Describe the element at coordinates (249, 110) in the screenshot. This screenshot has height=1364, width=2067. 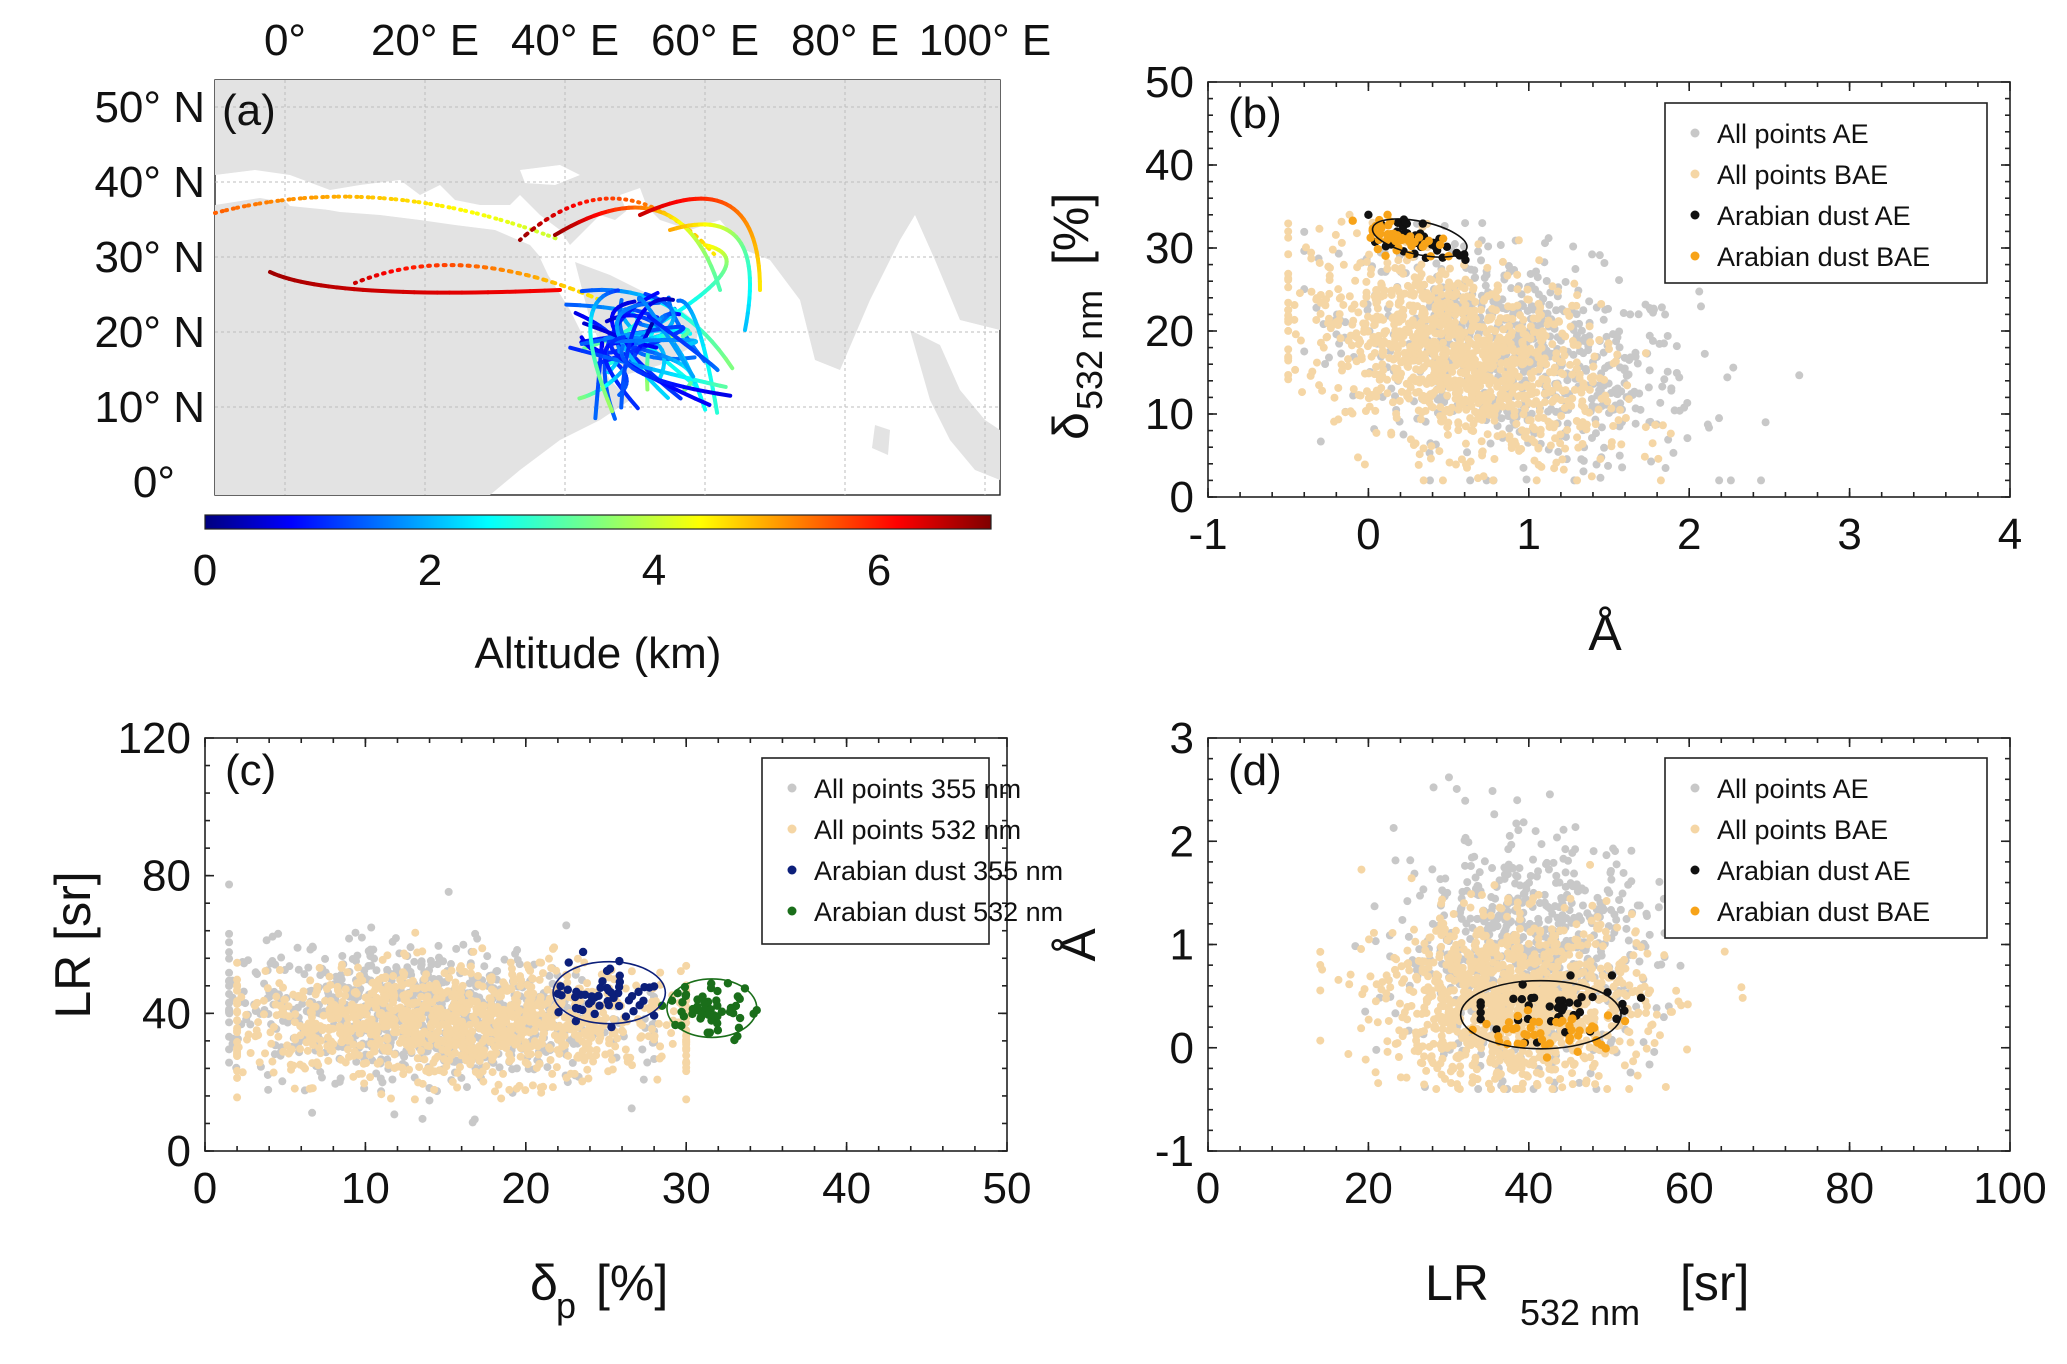
I see `panel-label-a: (a)` at that location.